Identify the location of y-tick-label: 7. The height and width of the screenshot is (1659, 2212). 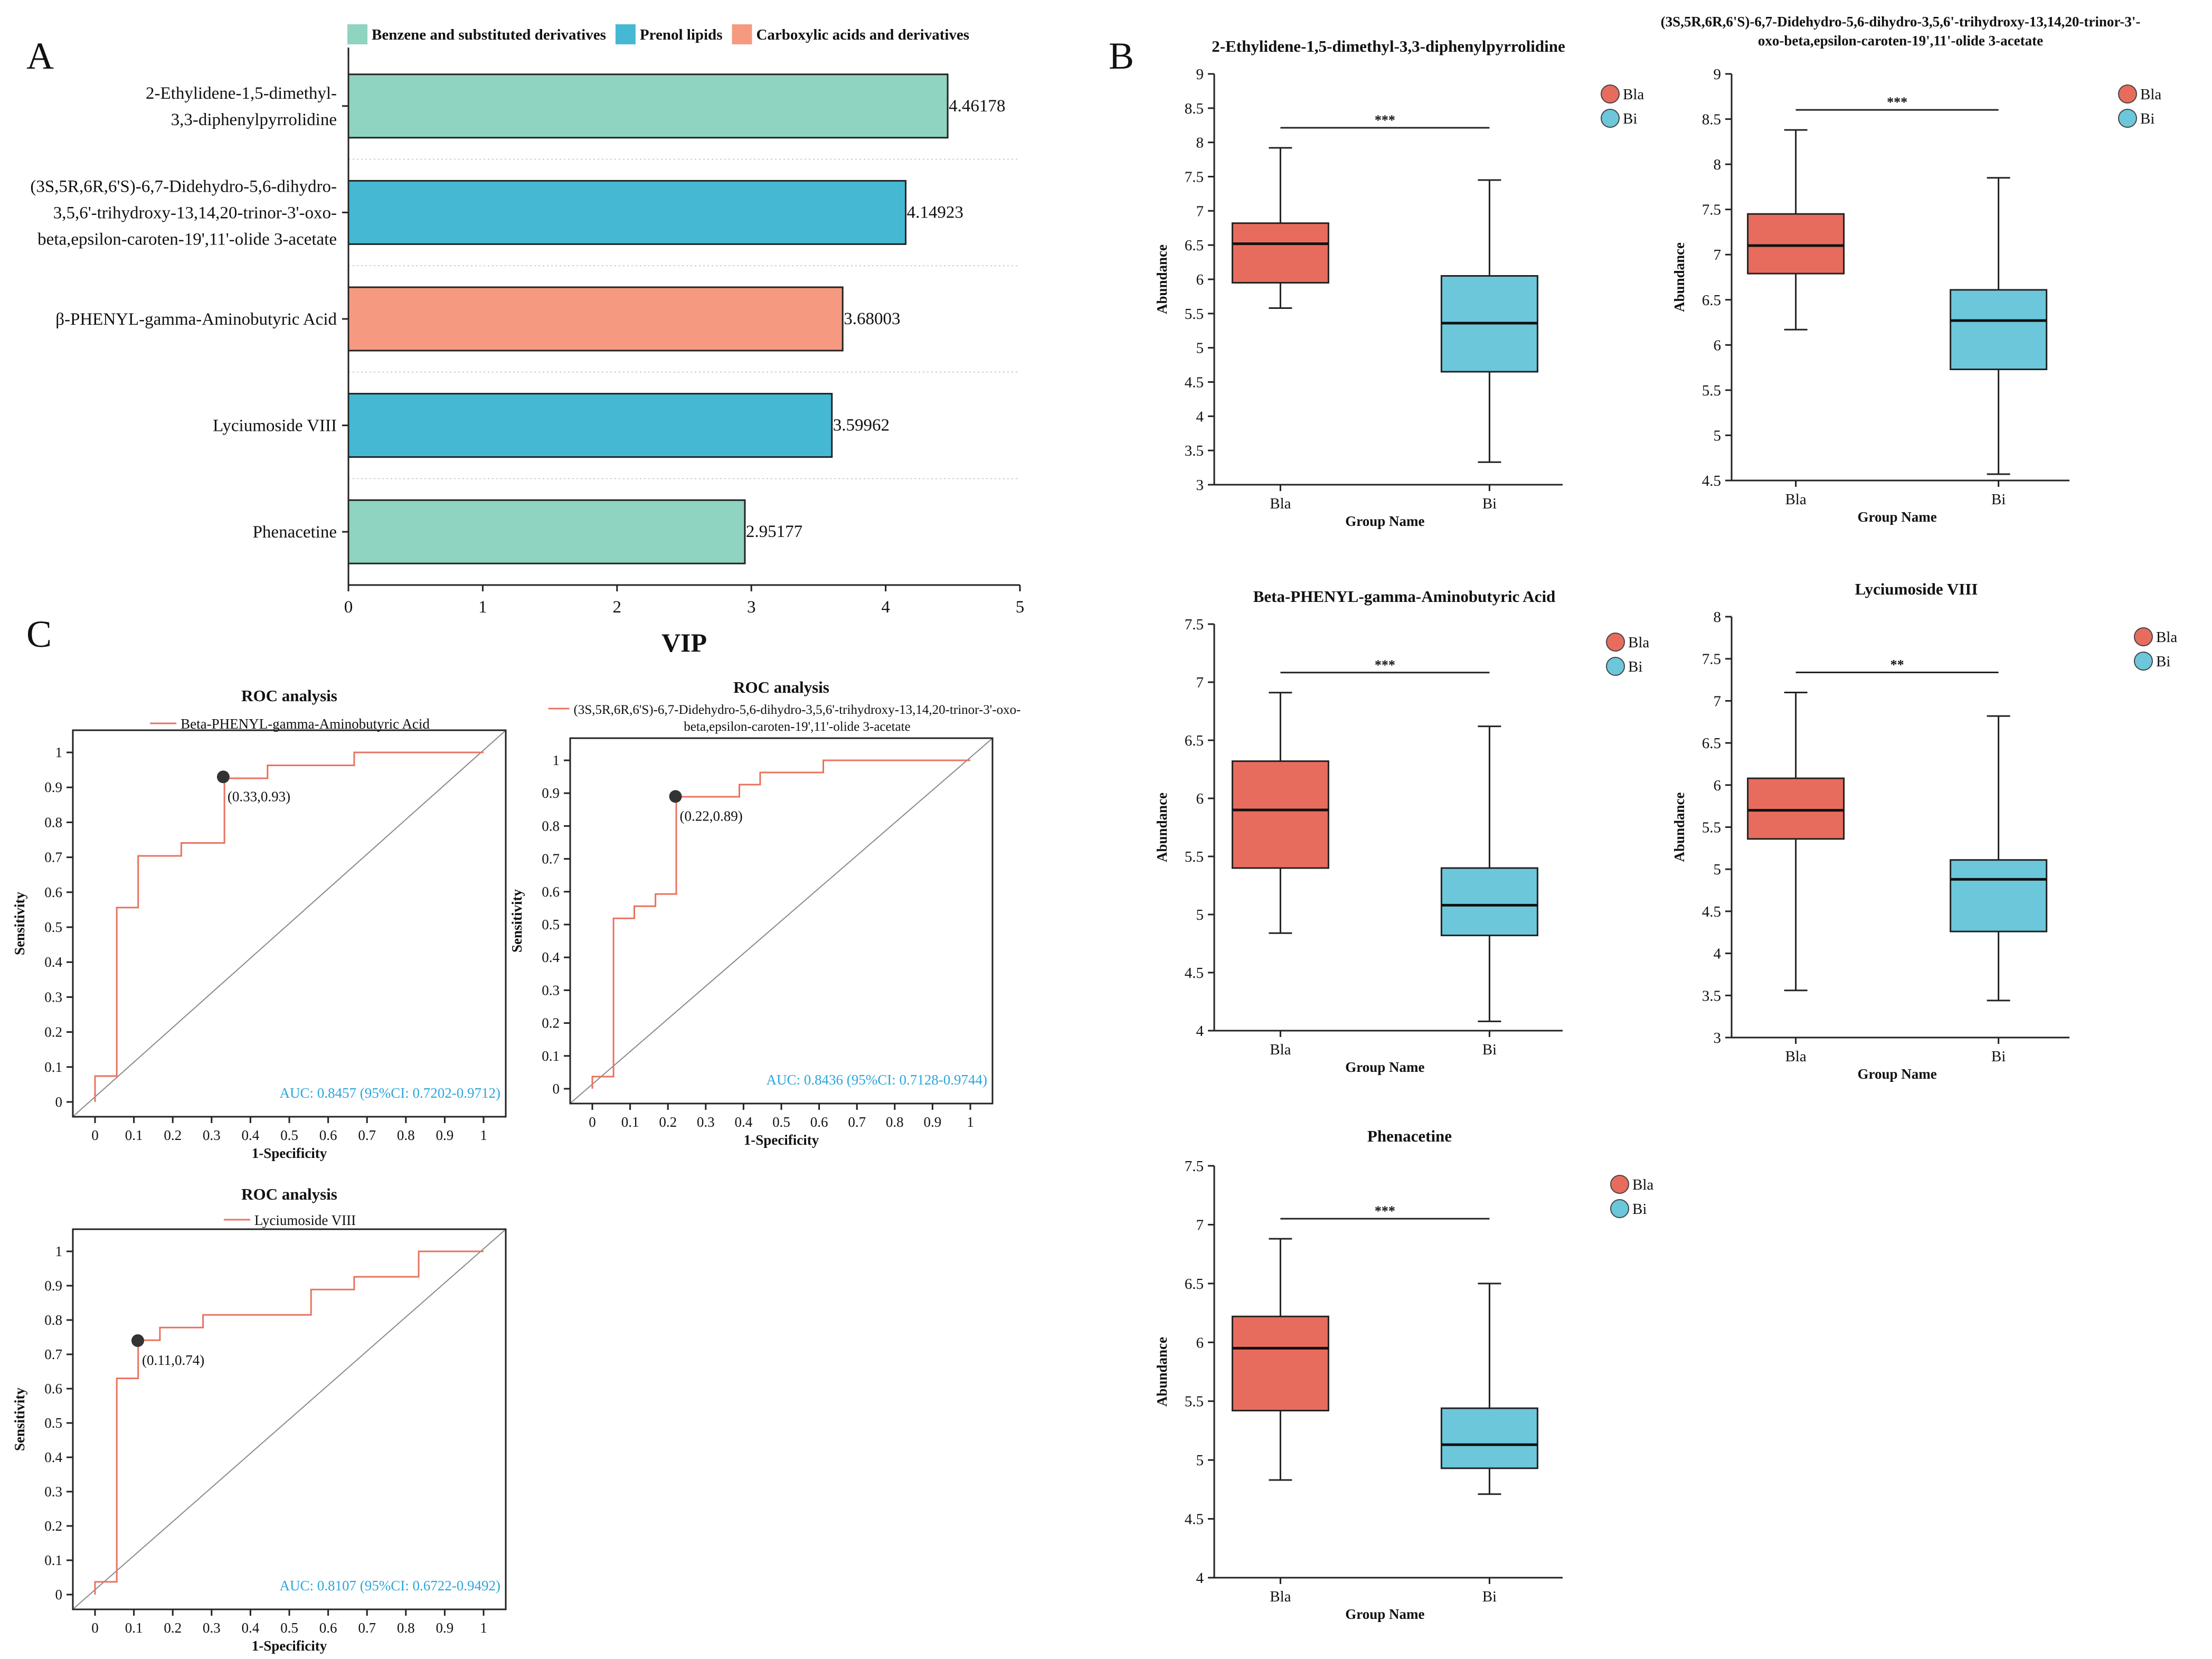
(1200, 1225).